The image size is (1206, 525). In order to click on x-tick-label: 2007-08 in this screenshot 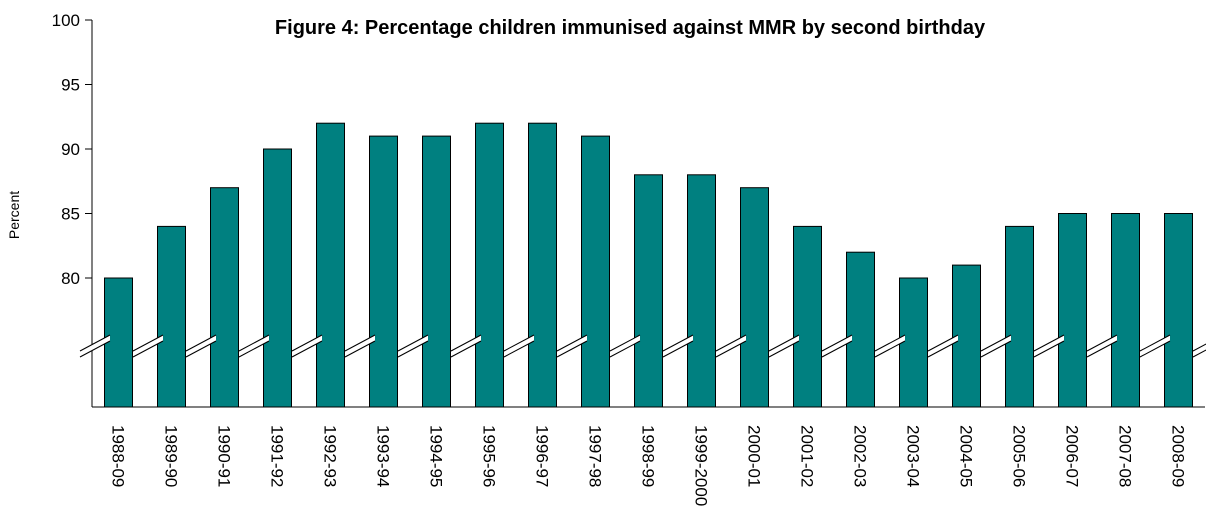, I will do `click(1125, 456)`.